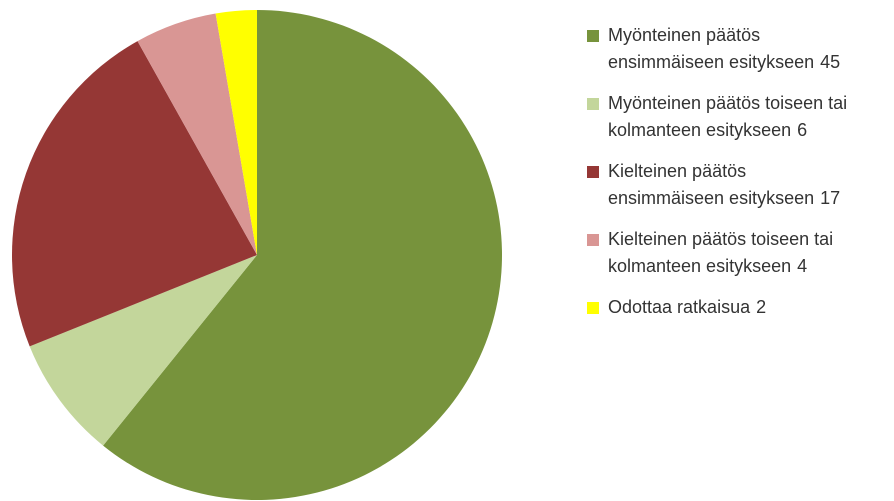 Image resolution: width=894 pixels, height=501 pixels. Describe the element at coordinates (830, 62) in the screenshot. I see `legend-value: 45` at that location.